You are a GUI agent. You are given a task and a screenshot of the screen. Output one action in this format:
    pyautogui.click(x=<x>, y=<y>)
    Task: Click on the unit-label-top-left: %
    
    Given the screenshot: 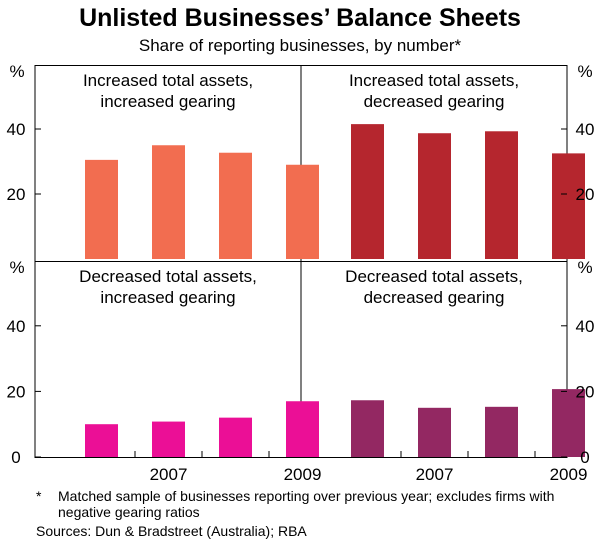 What is the action you would take?
    pyautogui.click(x=16, y=71)
    